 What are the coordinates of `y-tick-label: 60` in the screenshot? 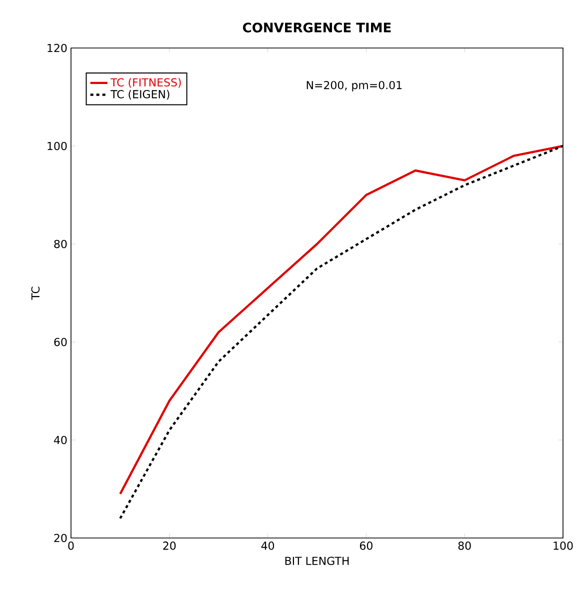 It's located at (60, 342).